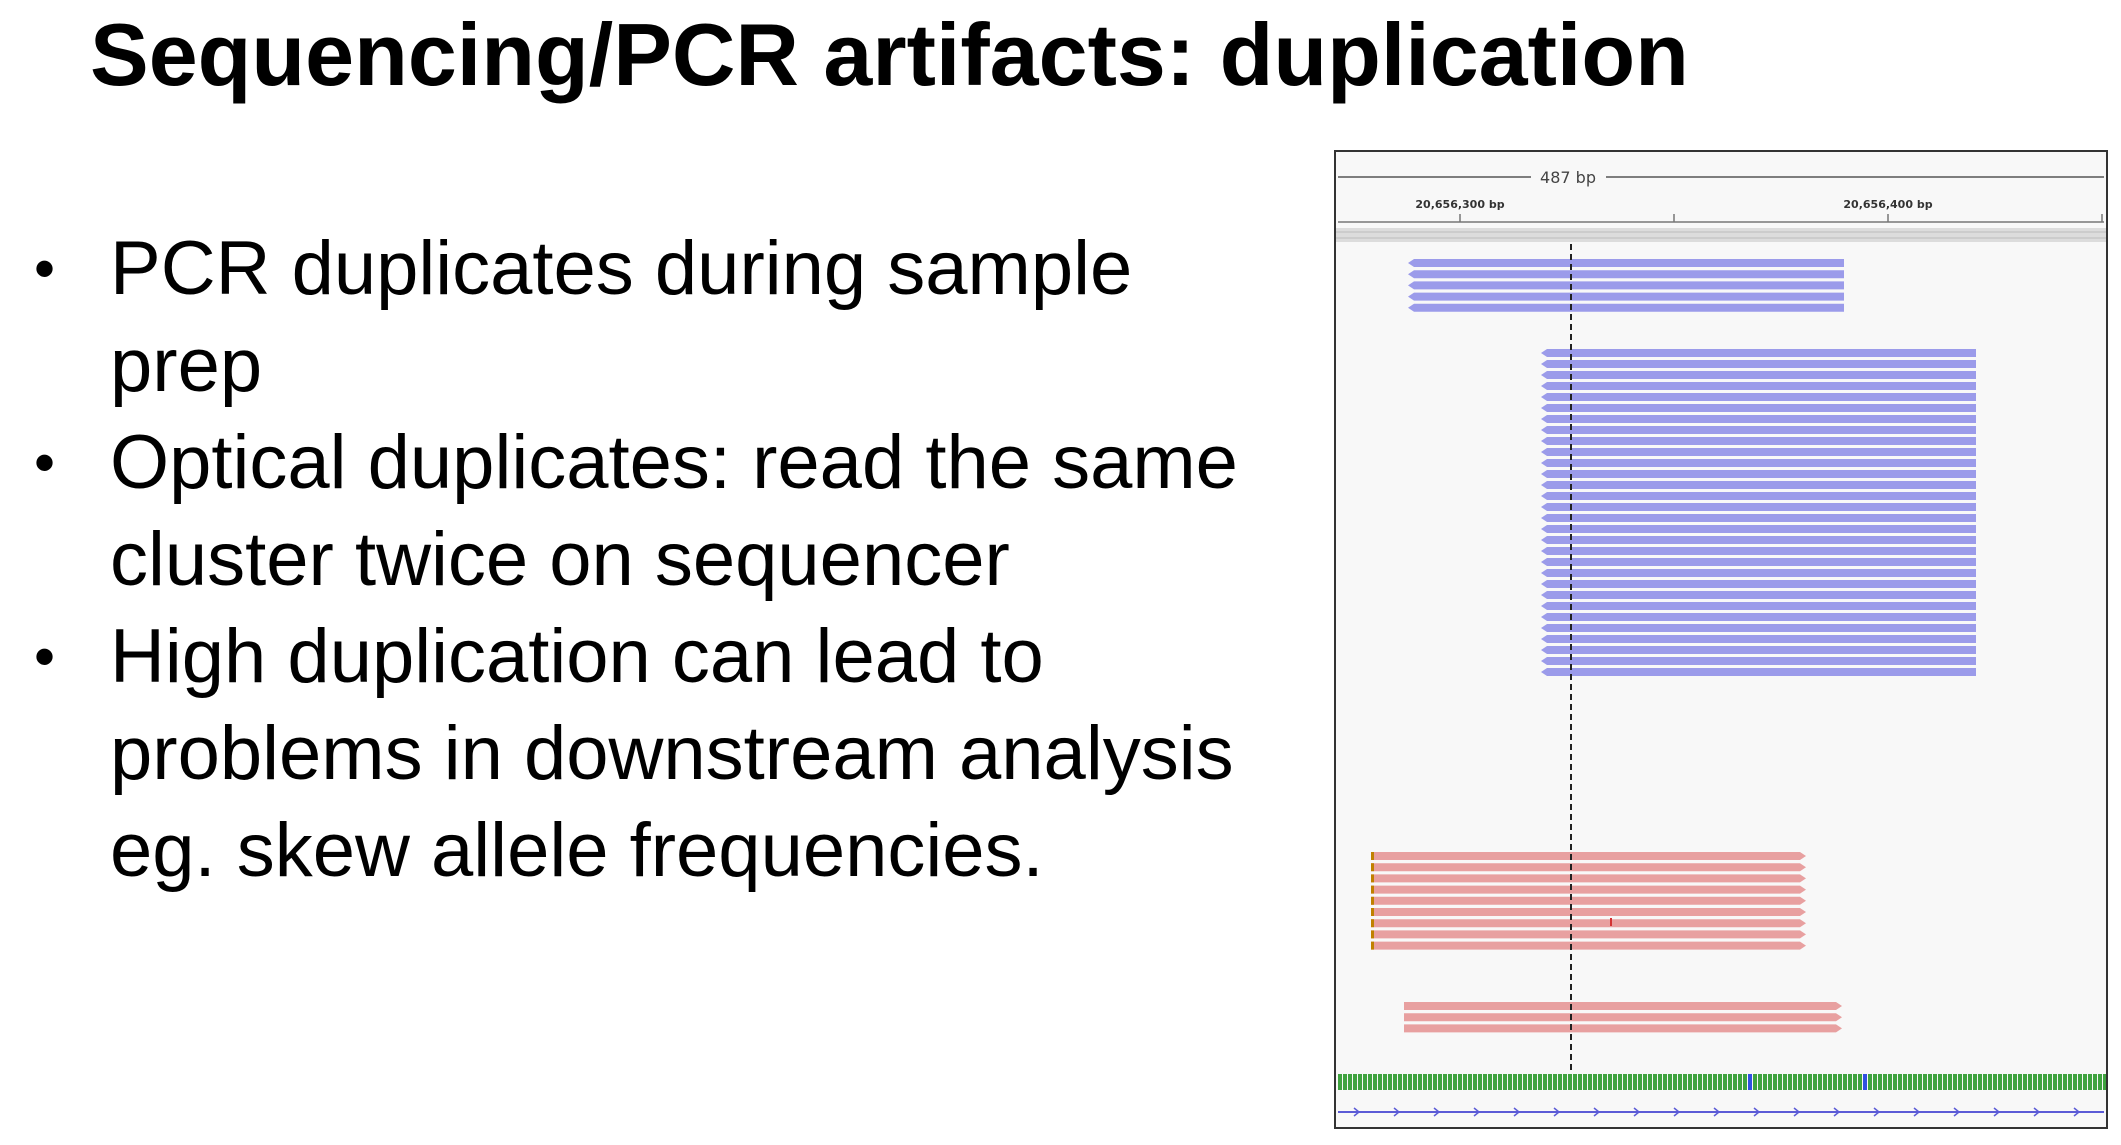 This screenshot has height=1145, width=2121. I want to click on insertion-marker, so click(1372, 856).